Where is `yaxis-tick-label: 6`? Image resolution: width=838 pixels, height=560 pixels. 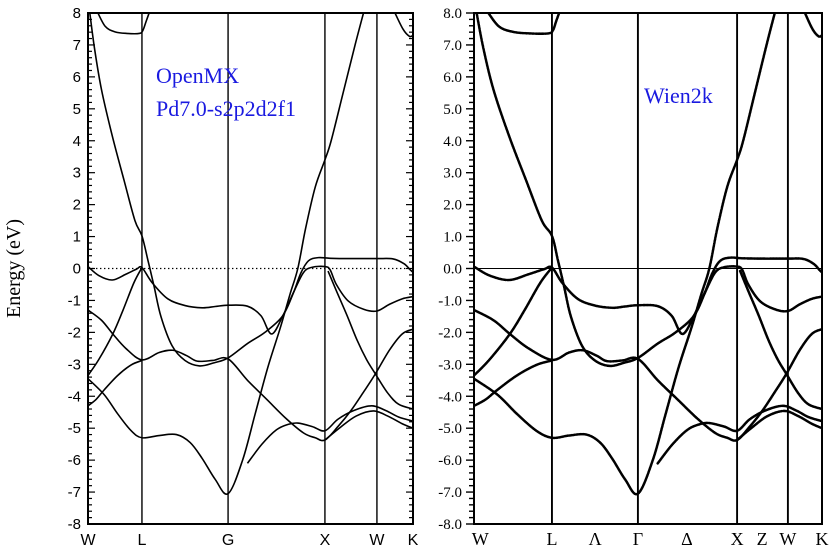
yaxis-tick-label: 6 is located at coordinates (77, 77).